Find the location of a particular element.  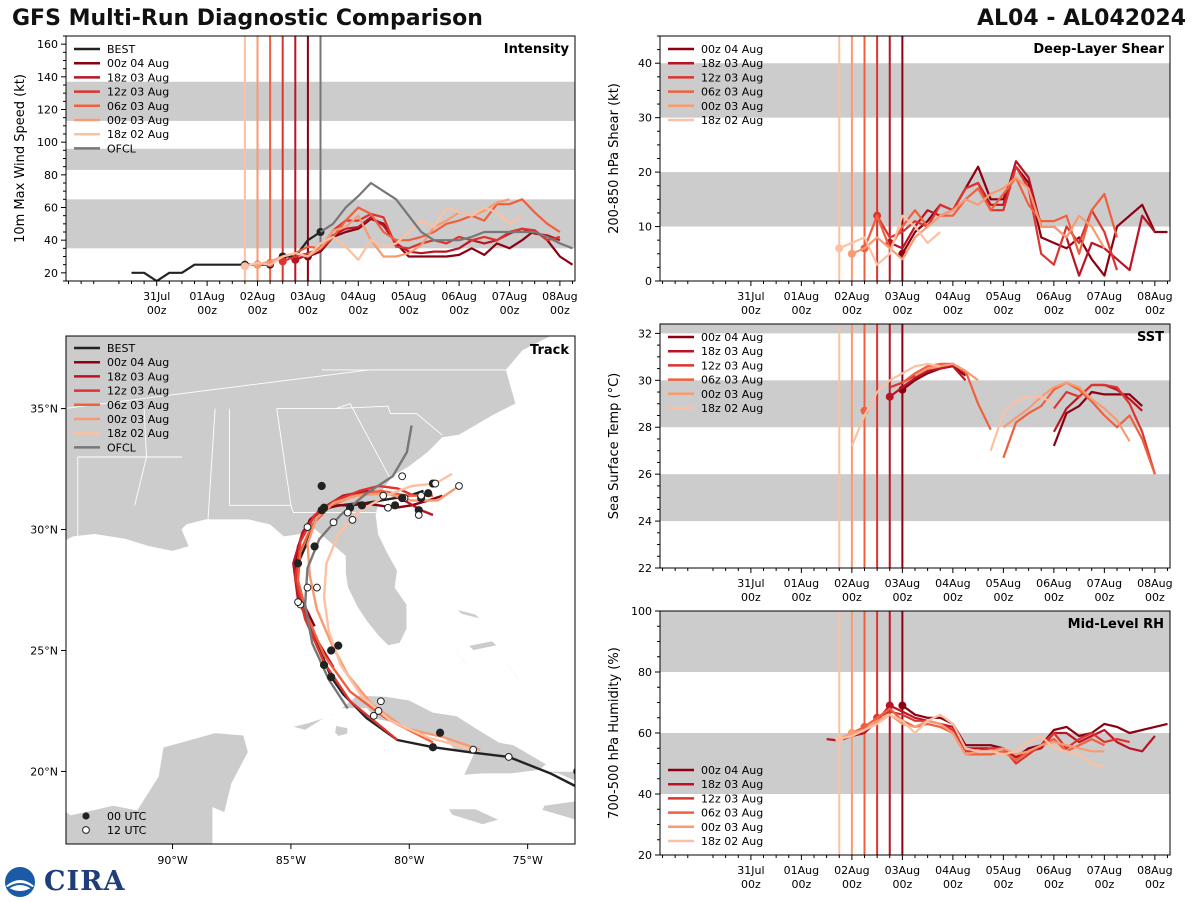

intensity-ylabel: 10m Max Wind Speed (kt) is located at coordinates (20, 158).